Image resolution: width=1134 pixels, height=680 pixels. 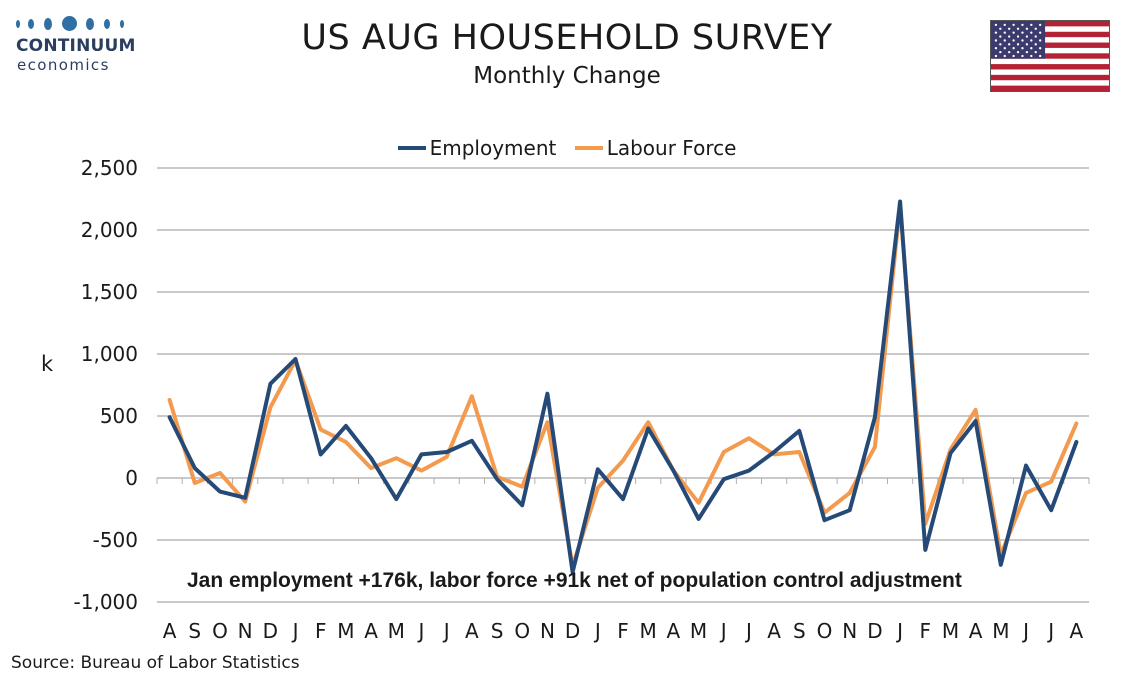 What do you see at coordinates (411, 148) in the screenshot?
I see `legend-swatch-employment` at bounding box center [411, 148].